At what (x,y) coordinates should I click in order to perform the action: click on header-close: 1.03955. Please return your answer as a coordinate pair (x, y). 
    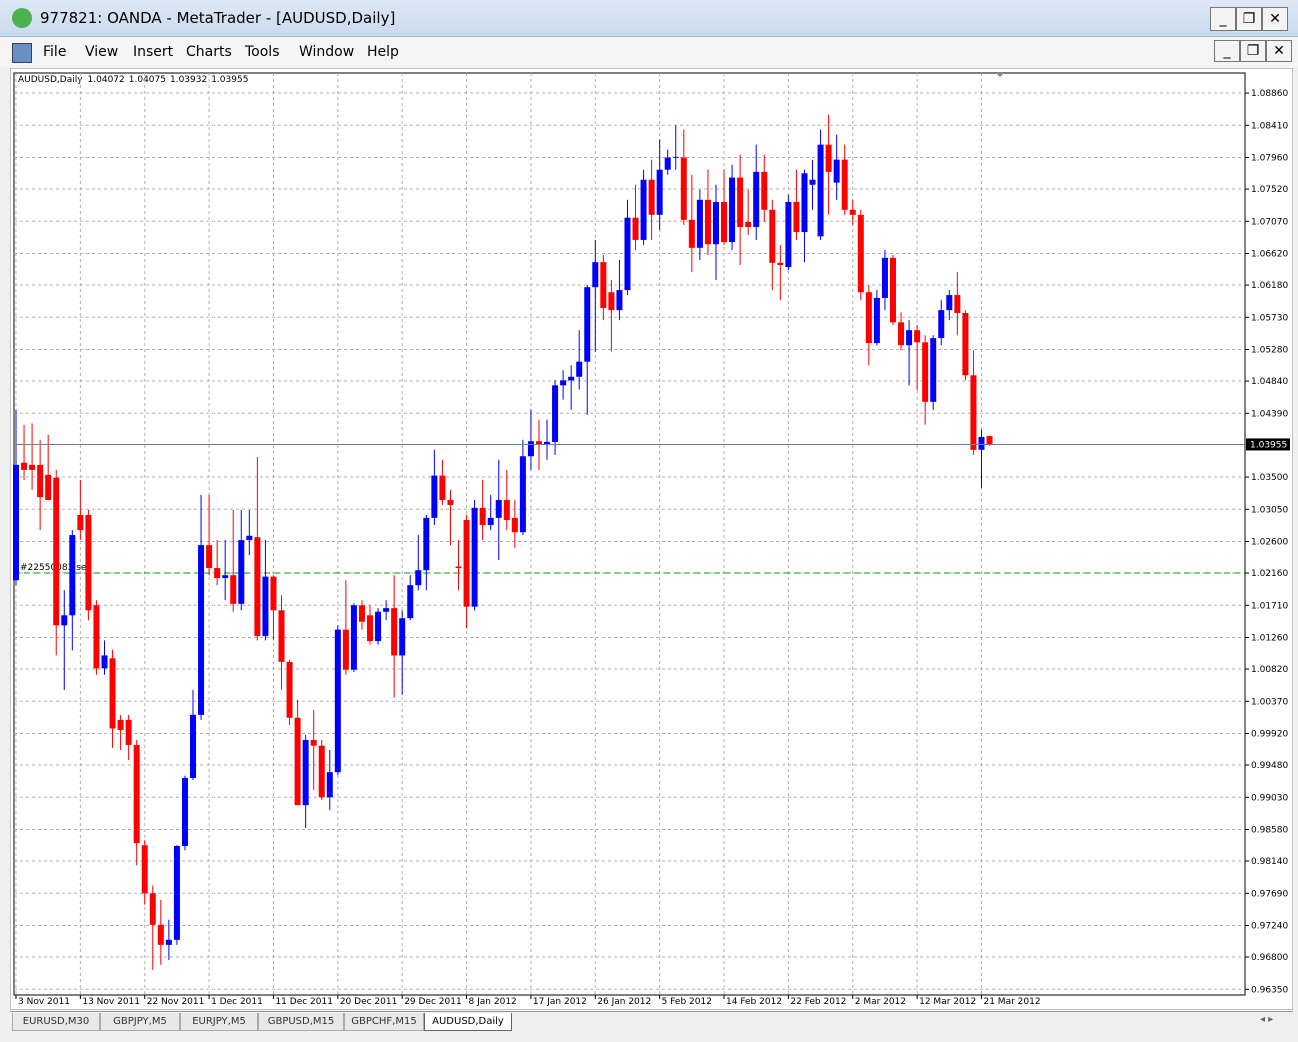
    Looking at the image, I should click on (229, 80).